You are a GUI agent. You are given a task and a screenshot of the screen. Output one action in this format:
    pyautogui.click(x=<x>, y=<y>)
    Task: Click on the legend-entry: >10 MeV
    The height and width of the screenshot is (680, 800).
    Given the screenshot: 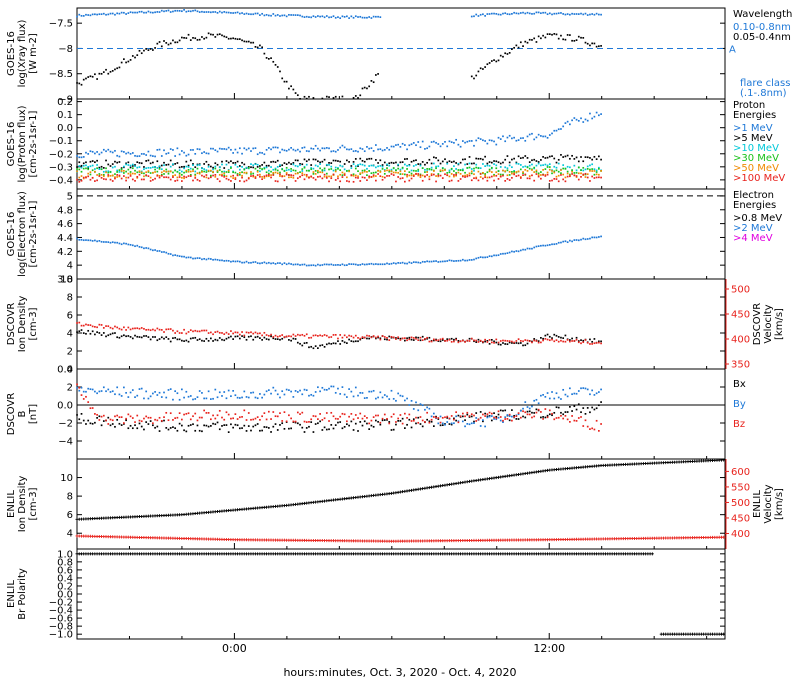 What is the action you would take?
    pyautogui.click(x=756, y=148)
    